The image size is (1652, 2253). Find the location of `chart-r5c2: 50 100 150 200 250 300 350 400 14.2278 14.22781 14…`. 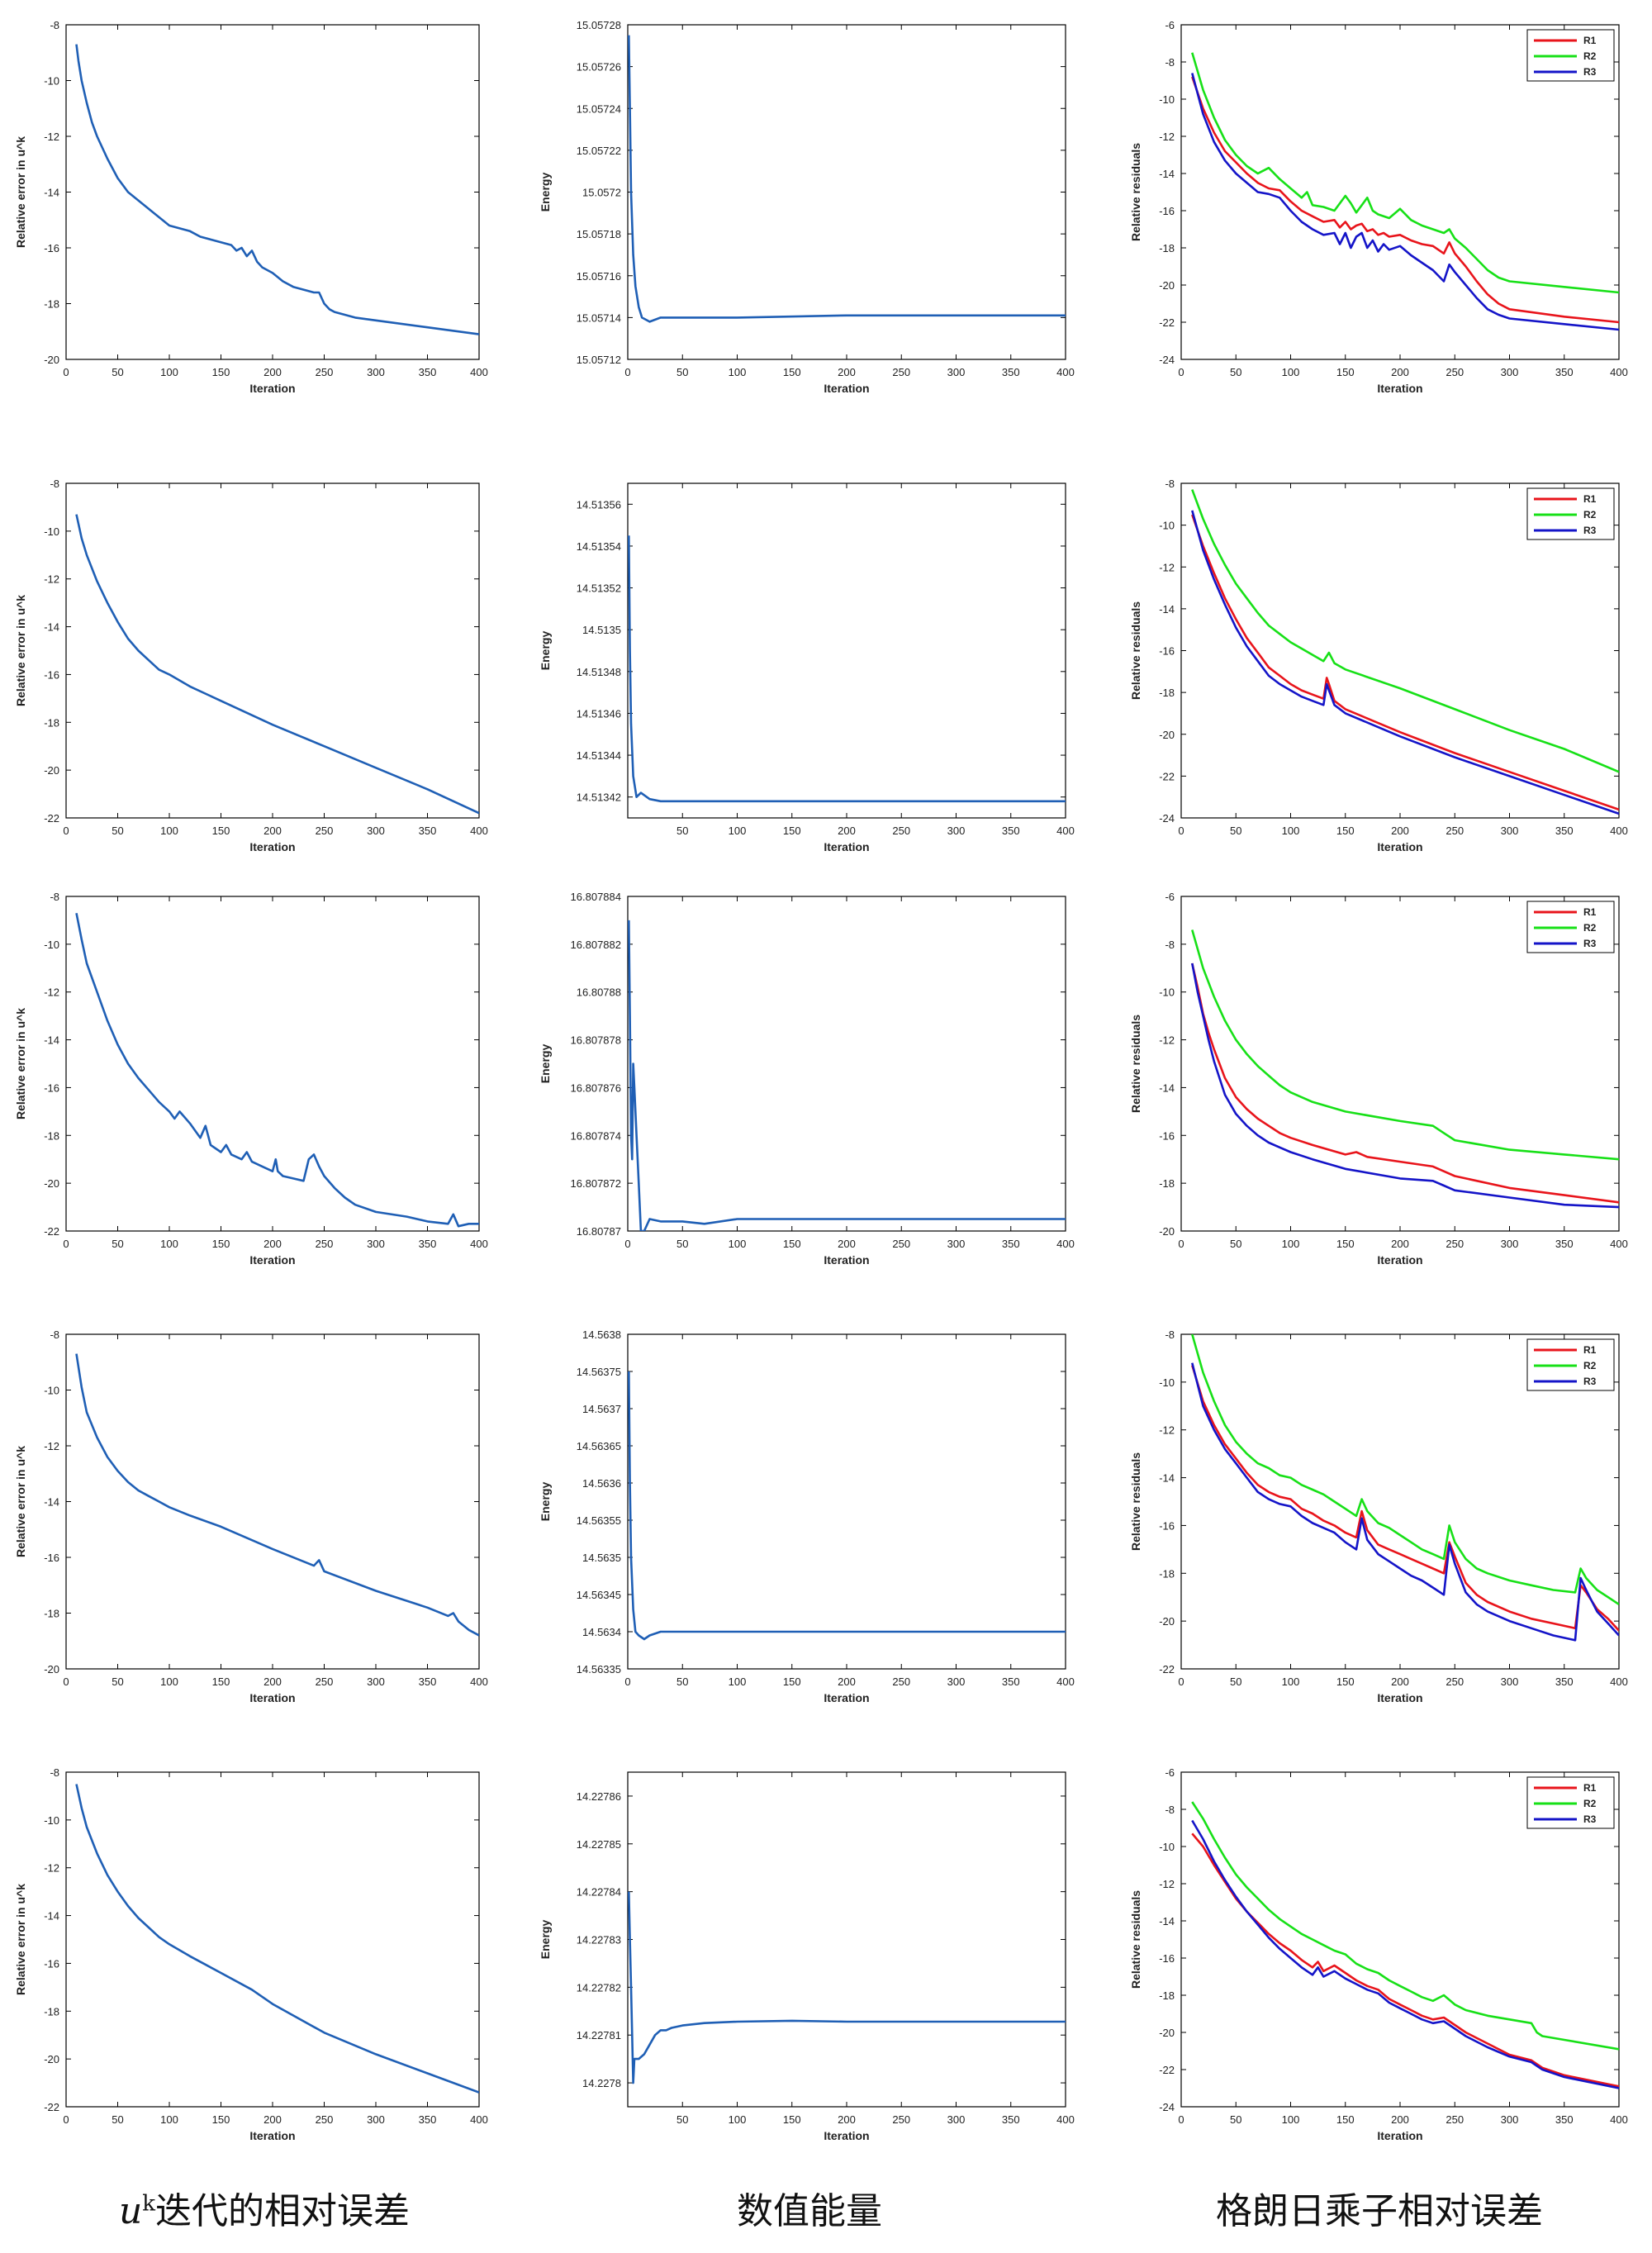

chart-r5c2: 50 100 150 200 250 300 350 400 14.2278 14.22781 14… is located at coordinates (807, 1956).